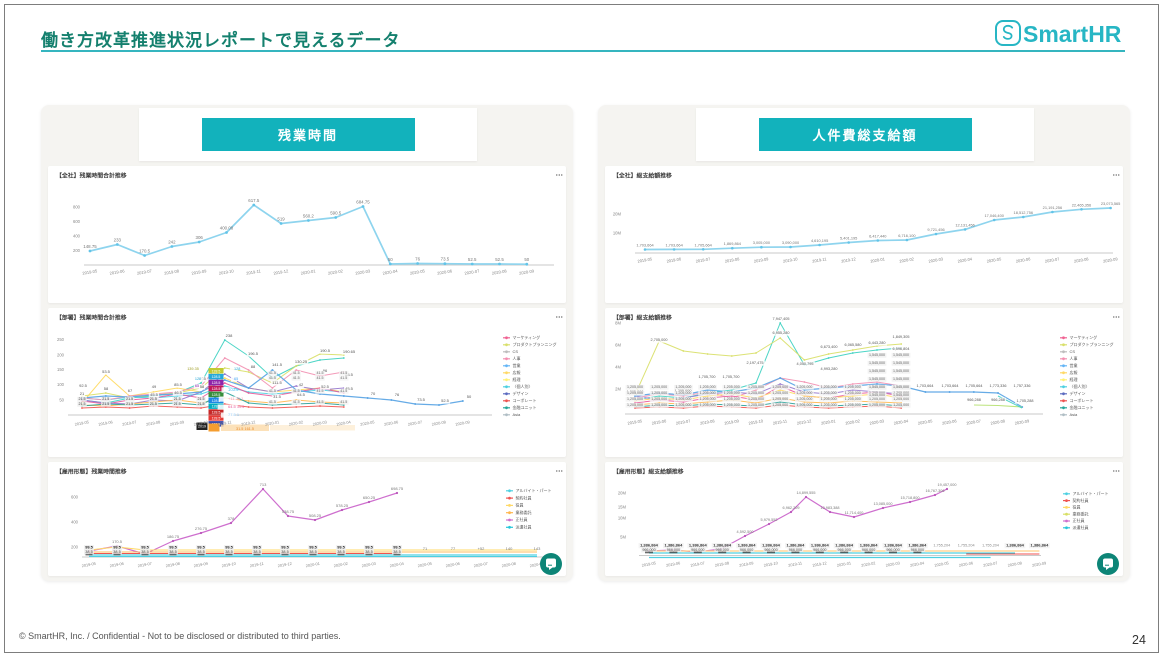 This screenshot has width=1164, height=658. I want to click on svg-text: 4,592,500, so click(745, 532).